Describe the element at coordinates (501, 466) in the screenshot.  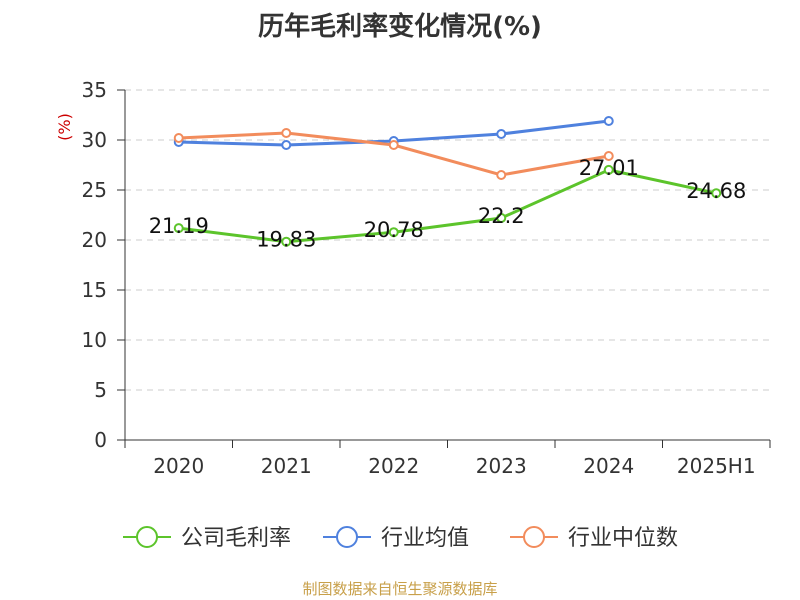
I see `x-tick-label: 2023` at that location.